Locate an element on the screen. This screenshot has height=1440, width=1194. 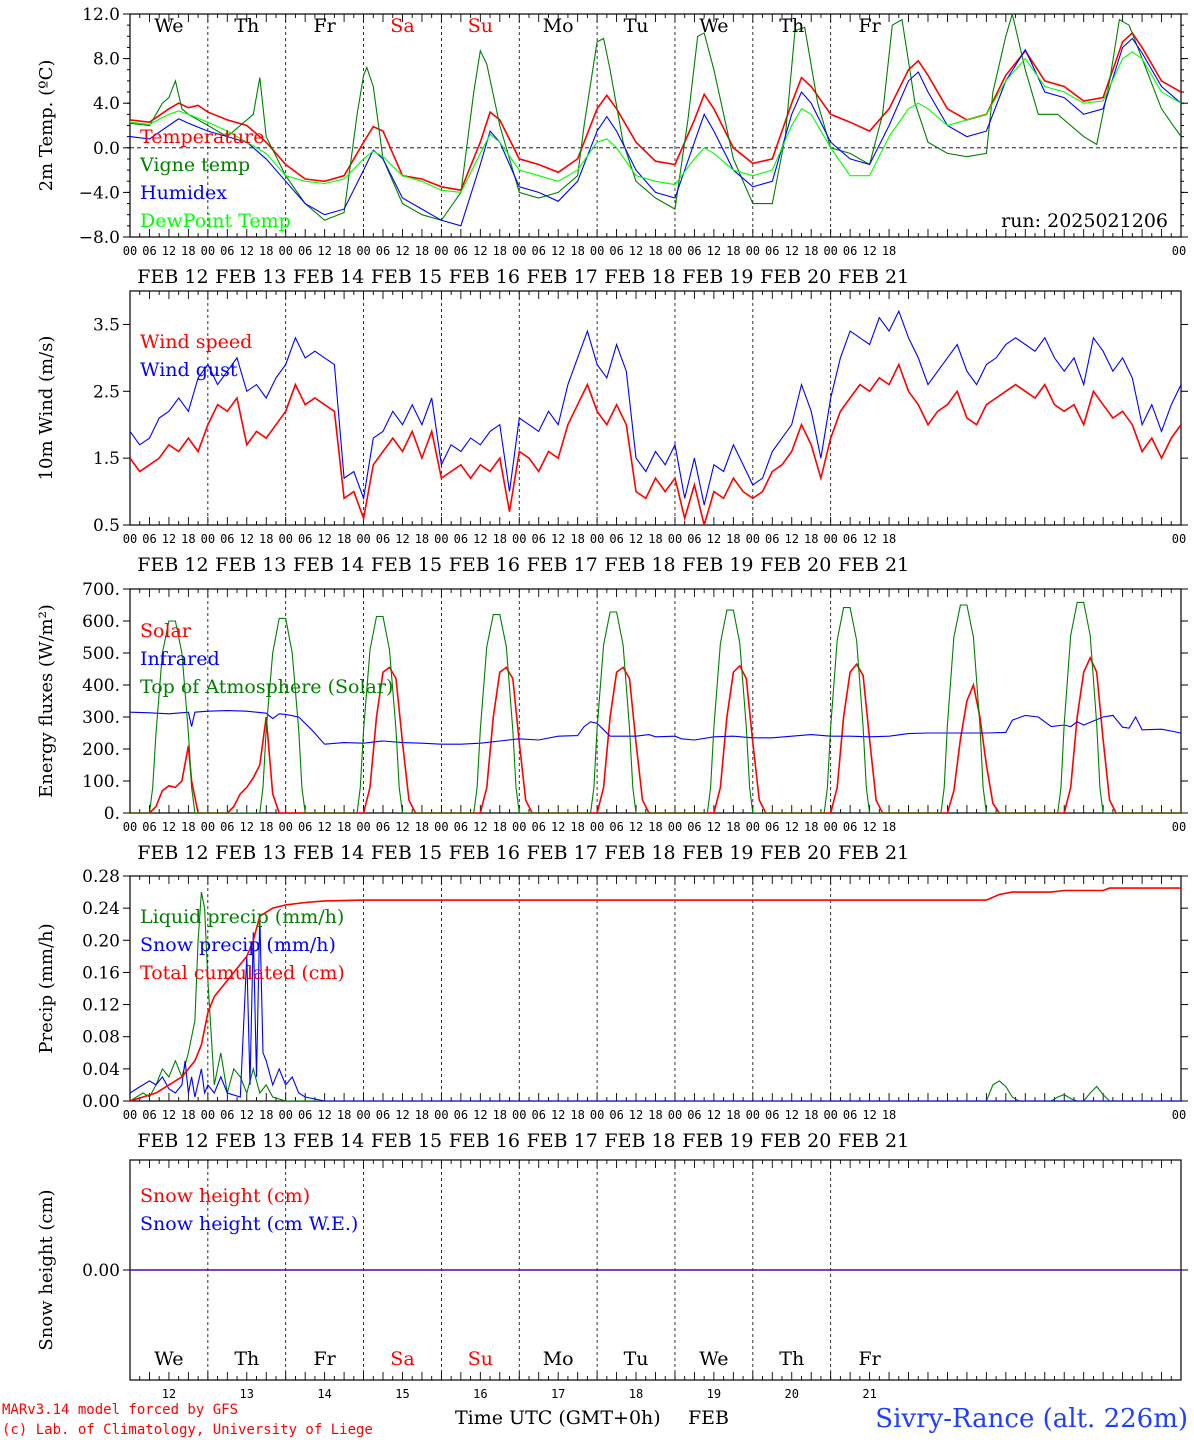
y-tick-label: −4.0 is located at coordinates (99, 193).